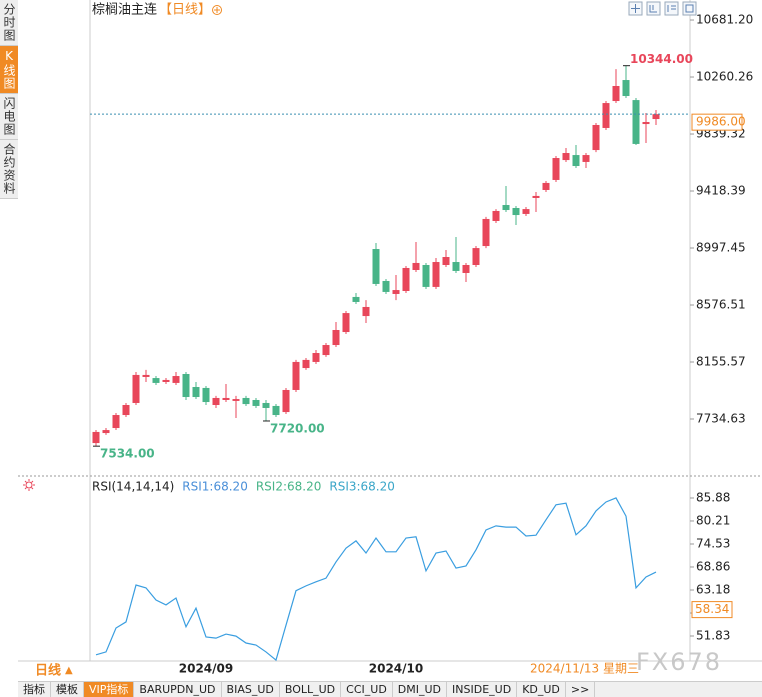 Image resolution: width=762 pixels, height=697 pixels. I want to click on legend-entry: RSI1:68.20, so click(215, 487).